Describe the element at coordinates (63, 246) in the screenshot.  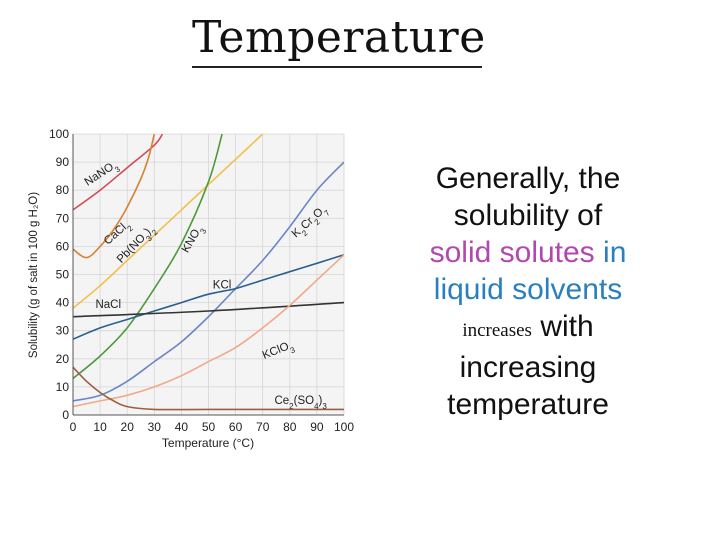
I see `y-tick-label: 60` at that location.